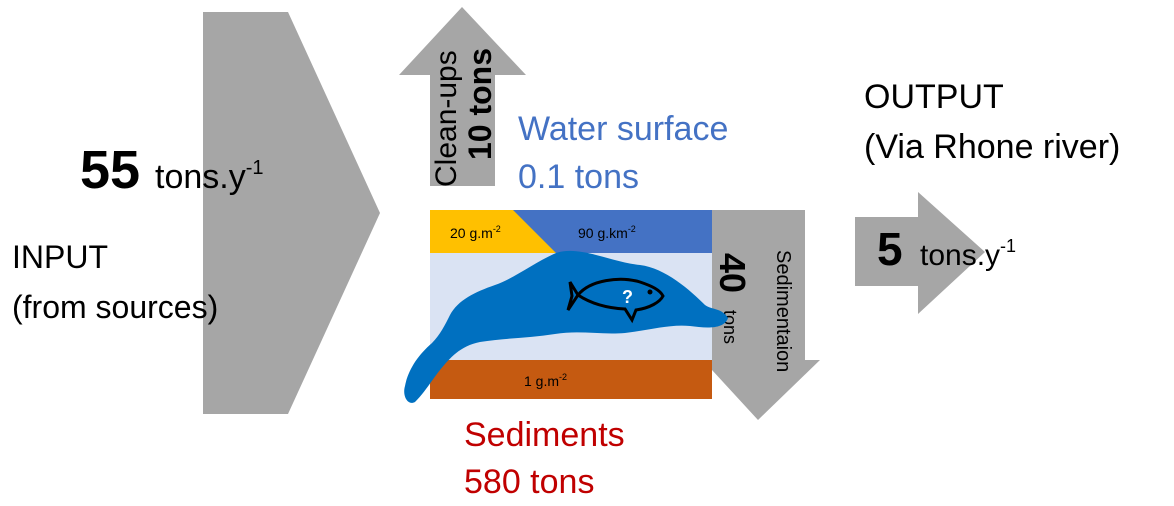 The image size is (1174, 506). What do you see at coordinates (571, 379) in the screenshot?
I see `sediment-band` at bounding box center [571, 379].